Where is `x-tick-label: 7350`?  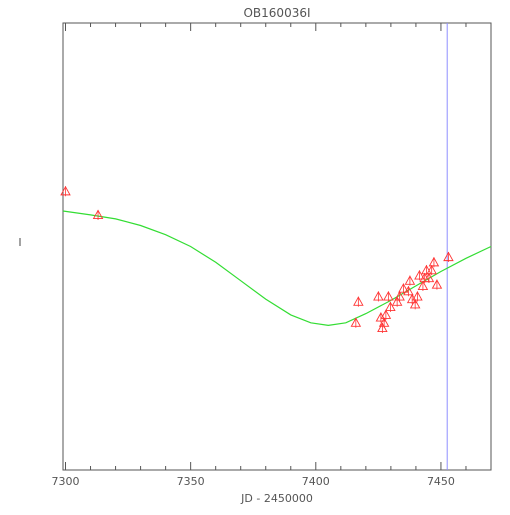 x-tick-label: 7350 is located at coordinates (191, 481).